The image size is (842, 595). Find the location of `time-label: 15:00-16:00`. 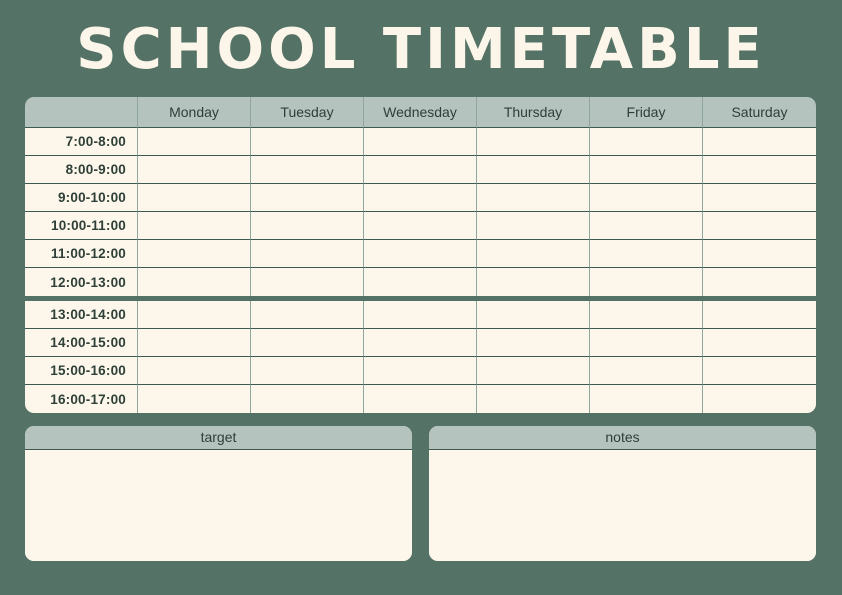

time-label: 15:00-16:00 is located at coordinates (81, 371).